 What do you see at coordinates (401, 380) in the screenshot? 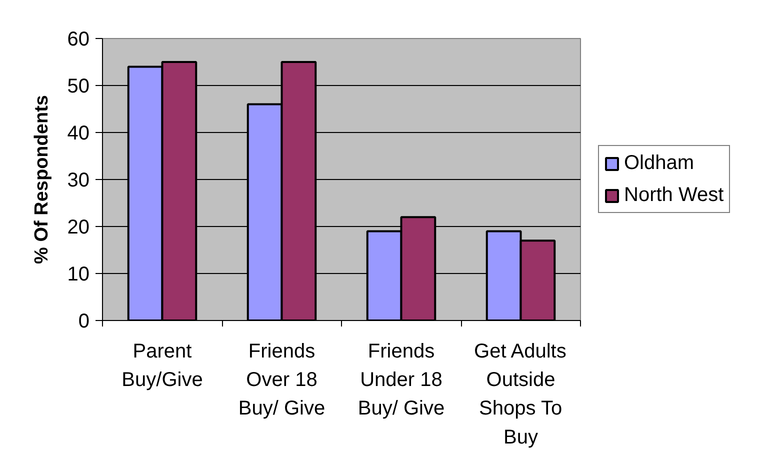
I see `x-tick-label: Friends Under 18 Buy/ Give` at bounding box center [401, 380].